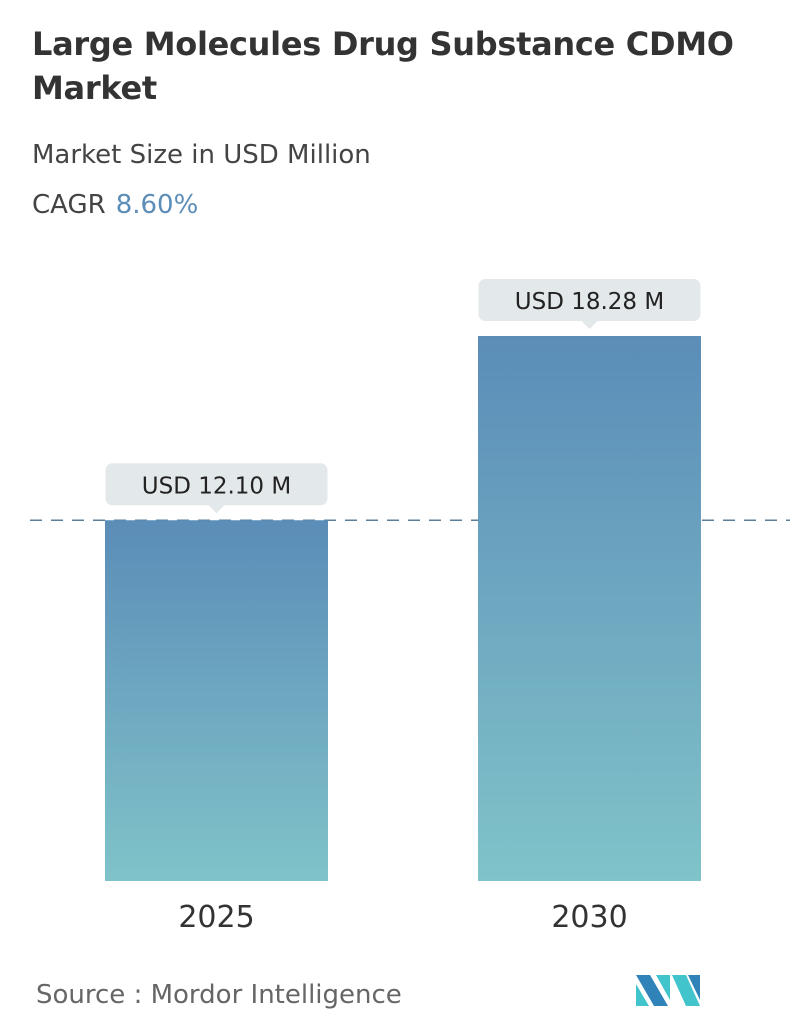 The height and width of the screenshot is (1034, 796). I want to click on cagr-label: CAGR, so click(69, 205).